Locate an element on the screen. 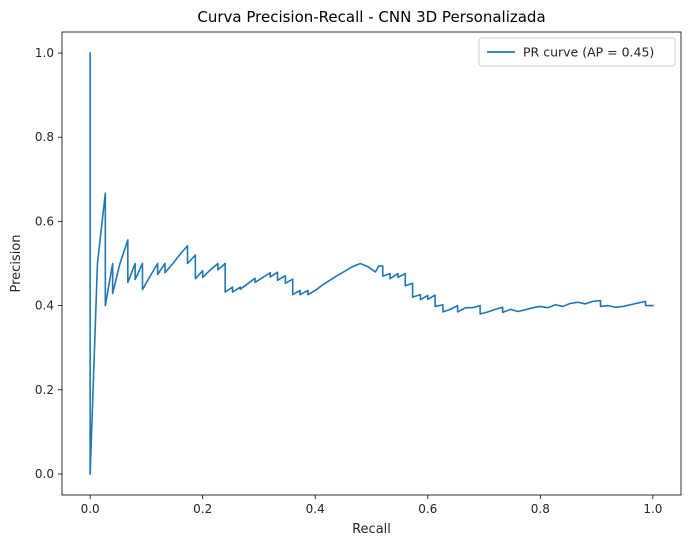 The height and width of the screenshot is (547, 691). x-tick-label: 0.8 is located at coordinates (540, 509).